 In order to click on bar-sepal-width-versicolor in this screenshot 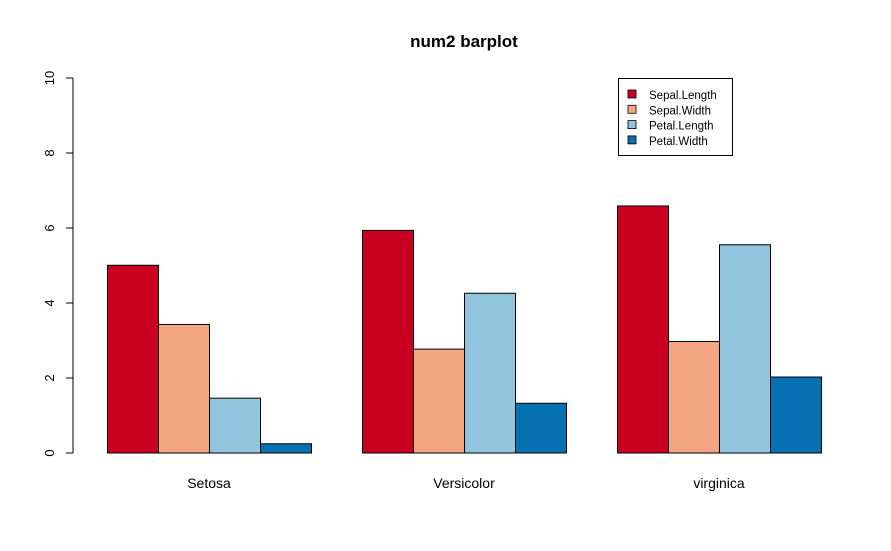, I will do `click(439, 401)`.